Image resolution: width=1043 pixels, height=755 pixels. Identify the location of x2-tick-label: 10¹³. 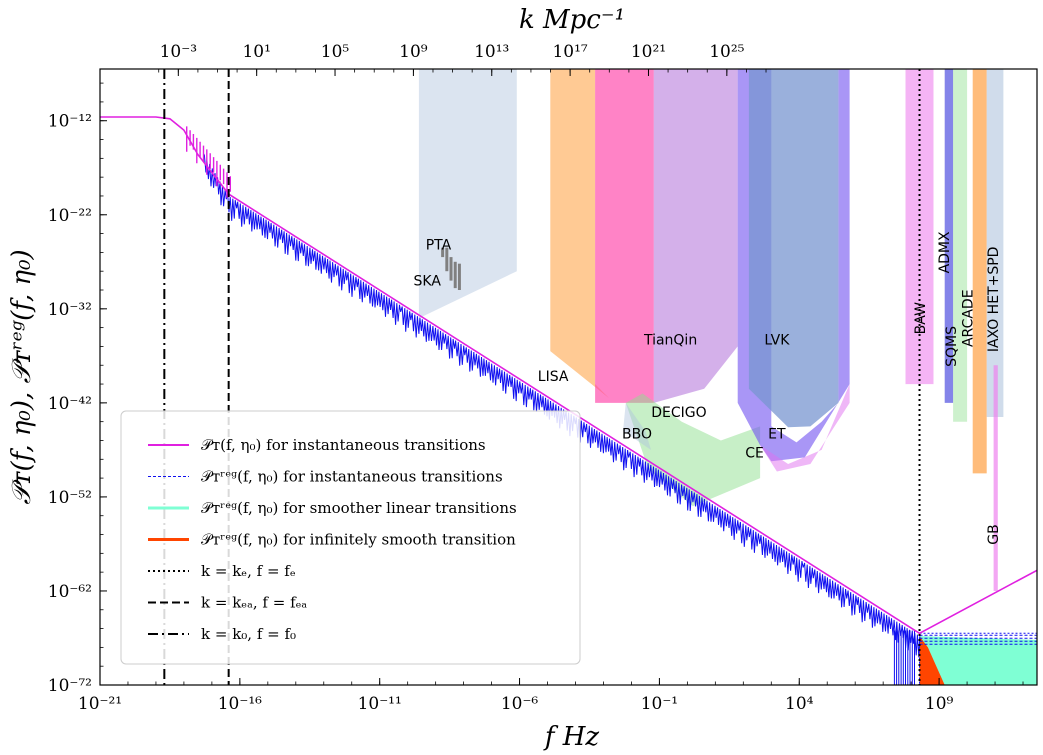
(491, 52).